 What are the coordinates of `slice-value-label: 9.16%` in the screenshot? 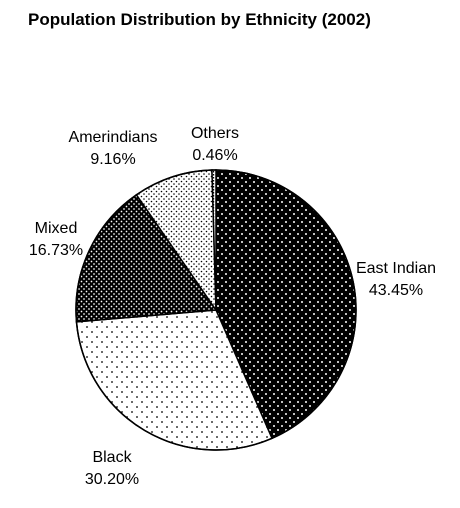 It's located at (112, 159).